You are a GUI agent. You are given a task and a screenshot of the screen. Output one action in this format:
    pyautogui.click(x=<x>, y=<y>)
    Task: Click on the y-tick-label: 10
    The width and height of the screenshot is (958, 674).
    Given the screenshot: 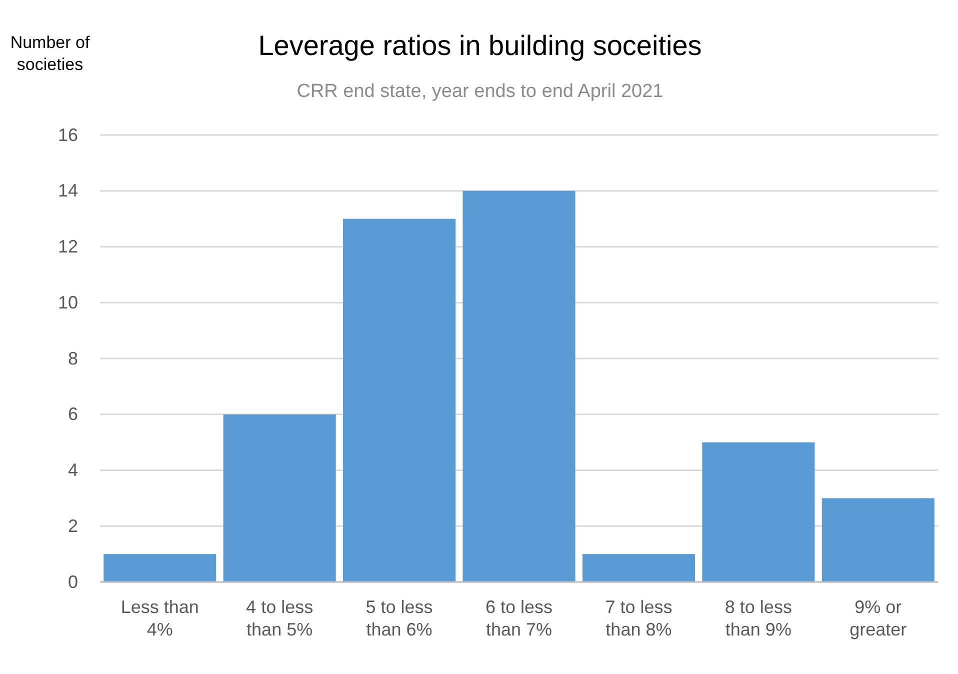 What is the action you would take?
    pyautogui.click(x=68, y=302)
    